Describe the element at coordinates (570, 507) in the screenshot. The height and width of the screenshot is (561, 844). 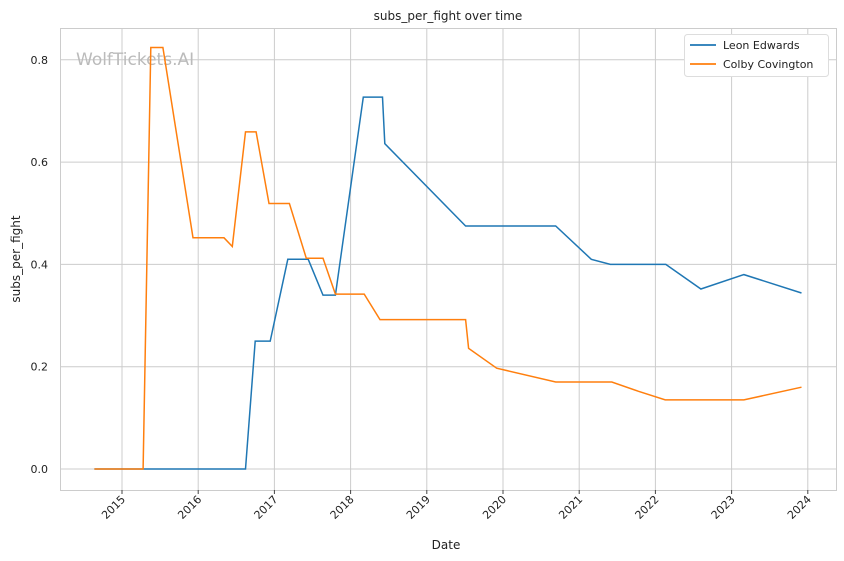
I see `x-tick-label: 2021` at that location.